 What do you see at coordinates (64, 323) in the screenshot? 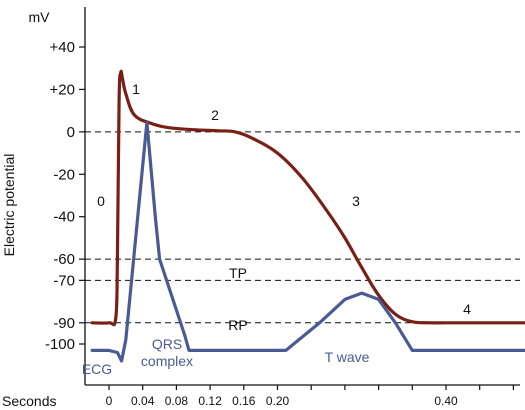
I see `y-tick-label: -90` at bounding box center [64, 323].